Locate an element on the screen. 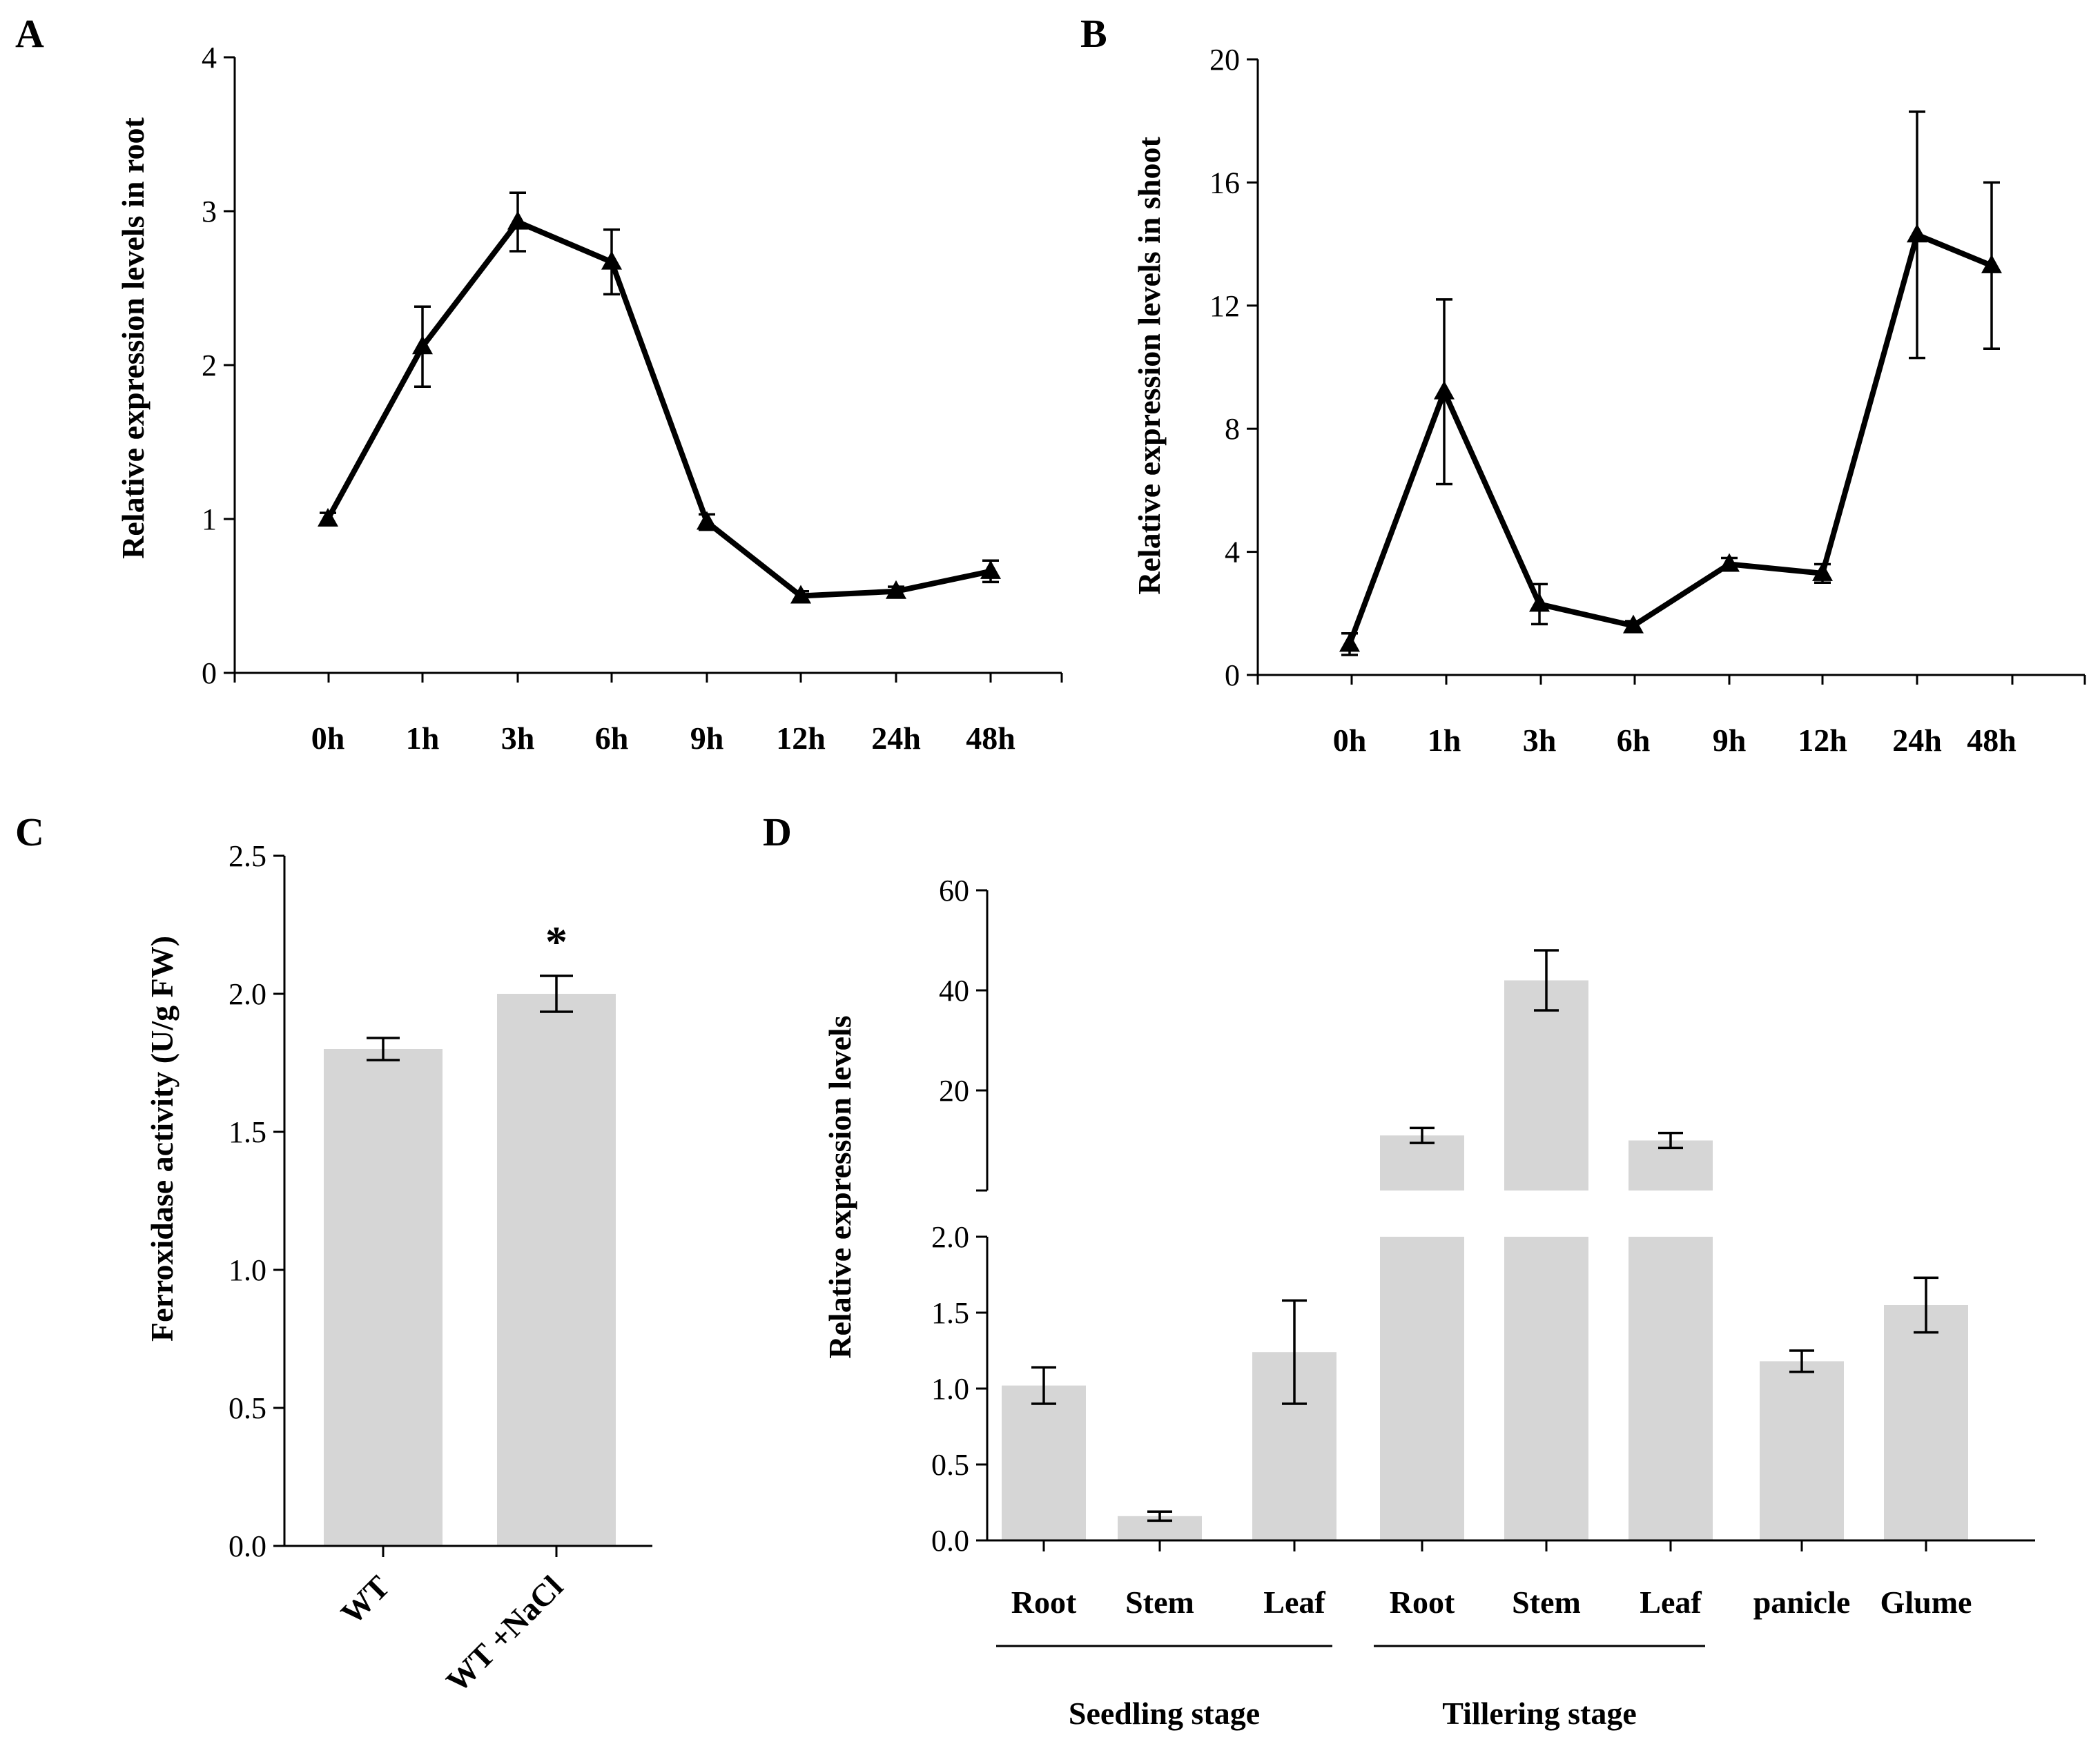 This screenshot has height=1744, width=2100. y-tick-label: 8 is located at coordinates (1232, 429).